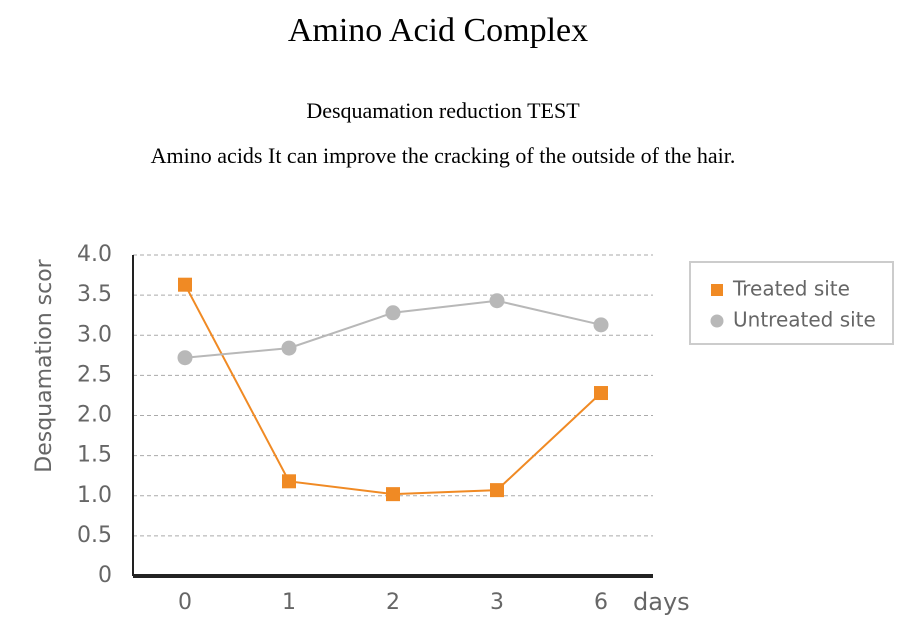 This screenshot has width=904, height=628. I want to click on y-tick-label: 0, so click(105, 575).